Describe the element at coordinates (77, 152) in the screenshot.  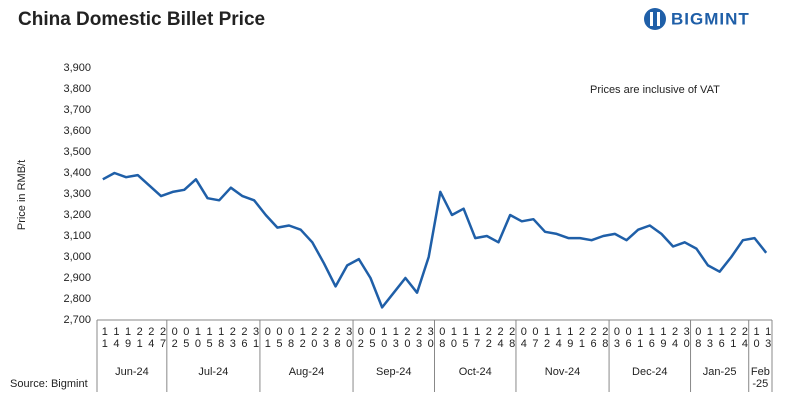
I see `y-tick-label: 3,500` at that location.